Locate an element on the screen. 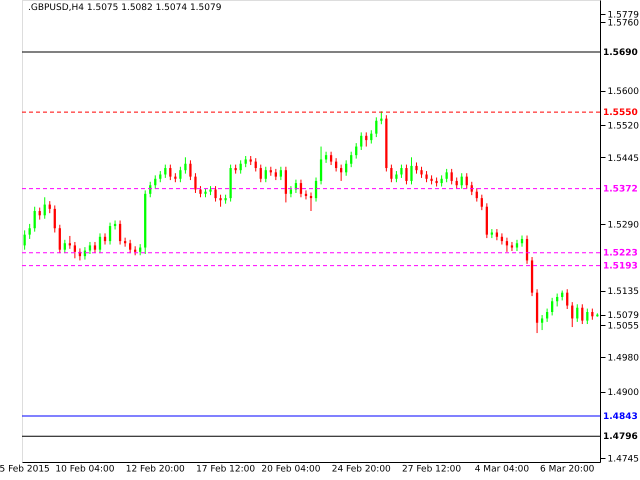 The height and width of the screenshot is (480, 640). y-tick-label: 1.5290 is located at coordinates (624, 225).